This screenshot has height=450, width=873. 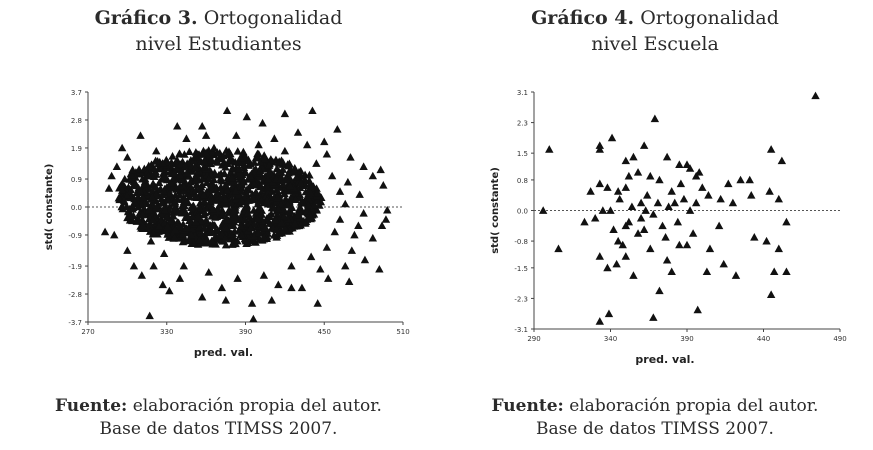 I want to click on x-tick-label: 490, so click(x=839, y=339).